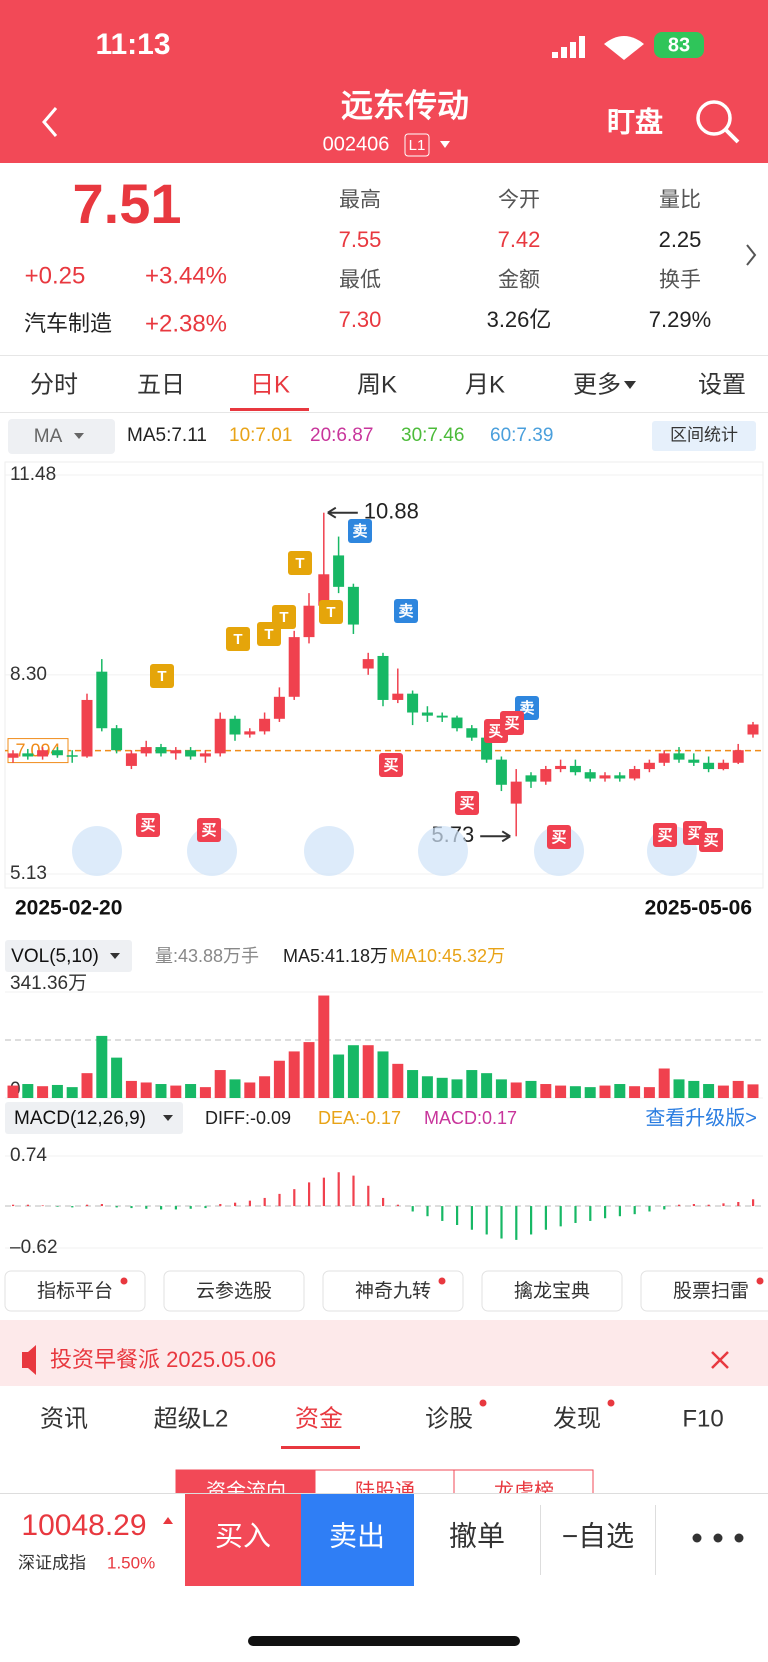 The width and height of the screenshot is (768, 1662). What do you see at coordinates (447, 956) in the screenshot?
I see `vol-legend: MA10:45.32万` at bounding box center [447, 956].